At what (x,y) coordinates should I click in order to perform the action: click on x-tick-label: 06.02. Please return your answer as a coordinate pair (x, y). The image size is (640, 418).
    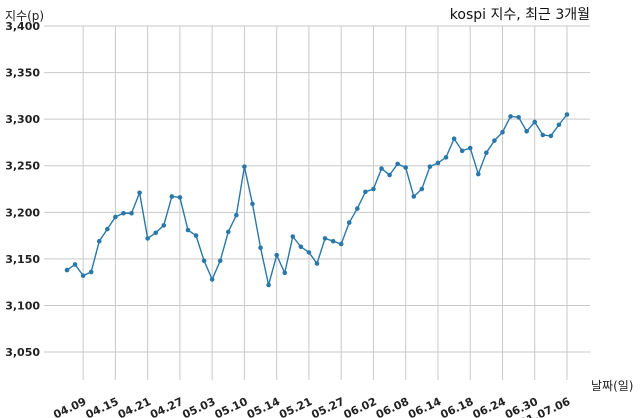
    Looking at the image, I should click on (360, 406).